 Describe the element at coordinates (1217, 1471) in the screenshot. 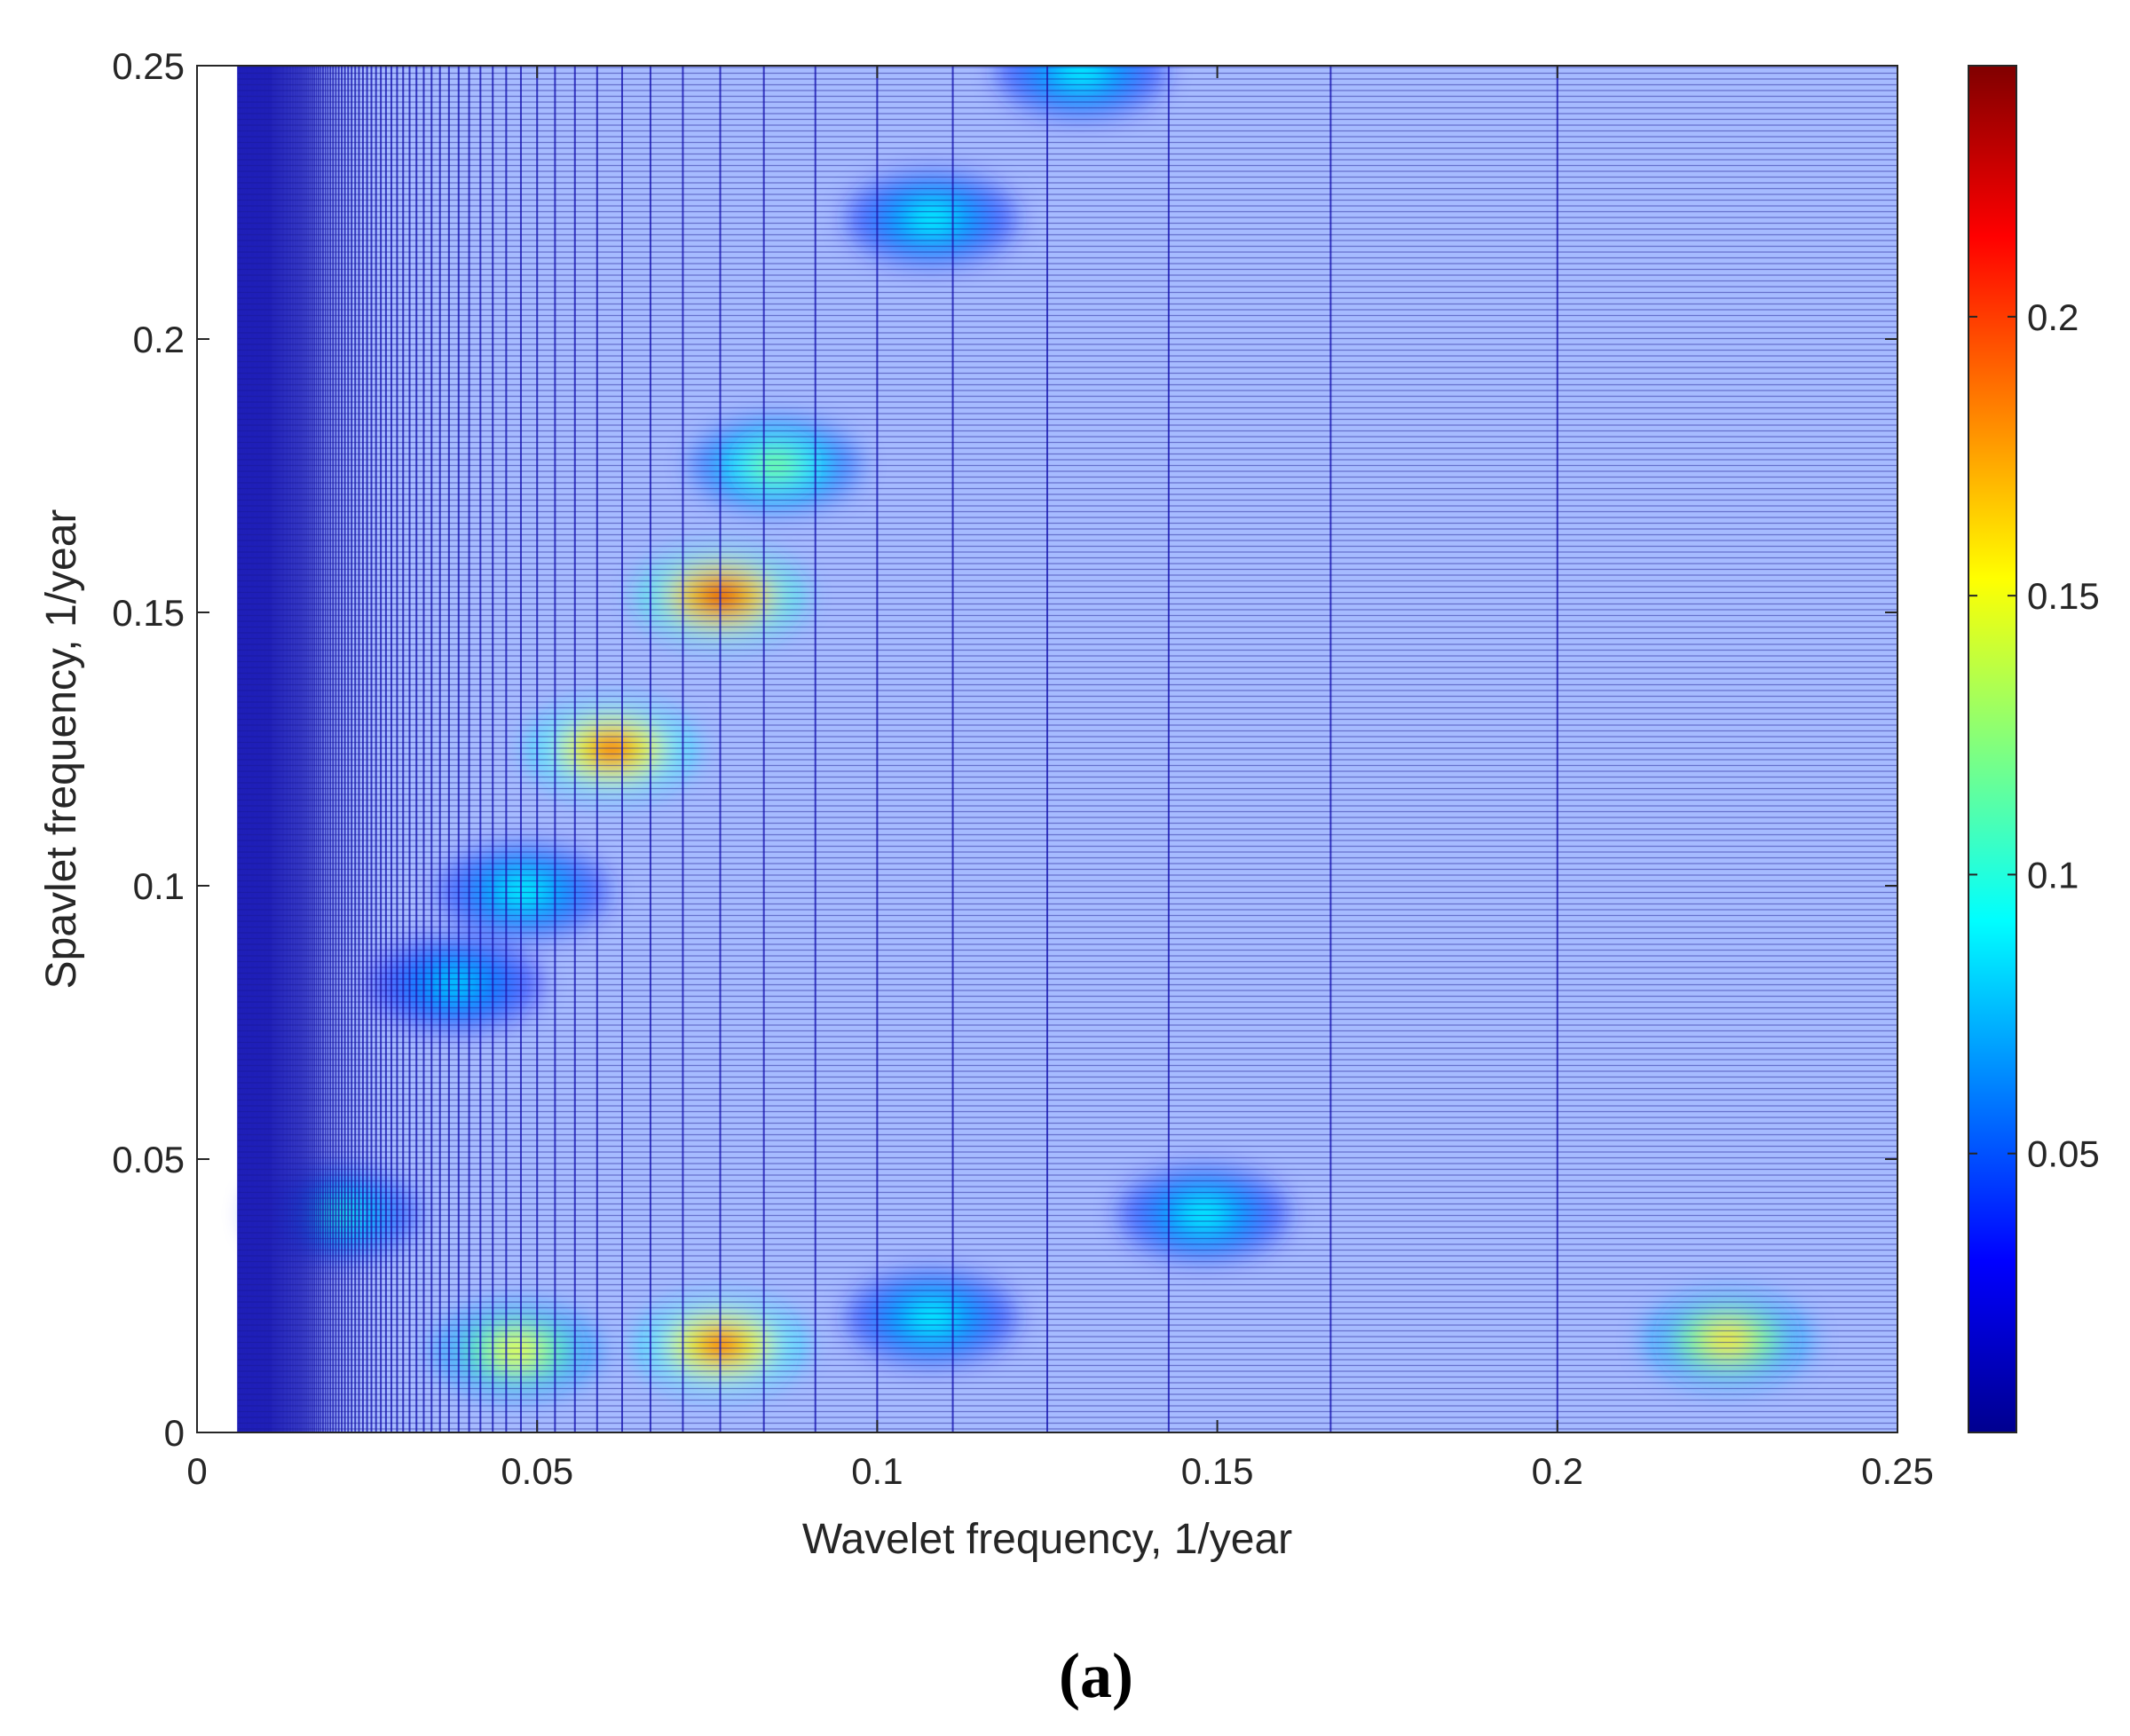

I see `x-tick-label: 0.15` at that location.